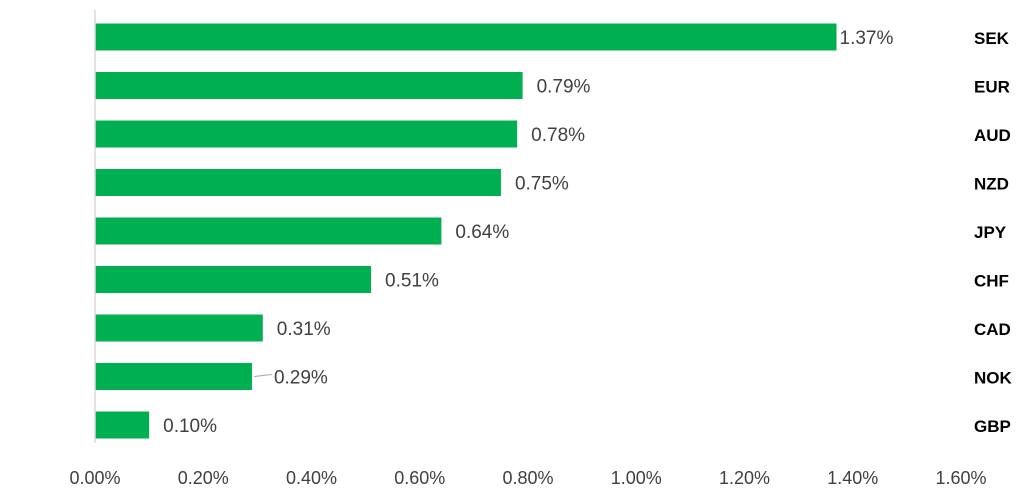 The height and width of the screenshot is (498, 1022). Describe the element at coordinates (744, 478) in the screenshot. I see `x-tick-label: 1.20%` at that location.